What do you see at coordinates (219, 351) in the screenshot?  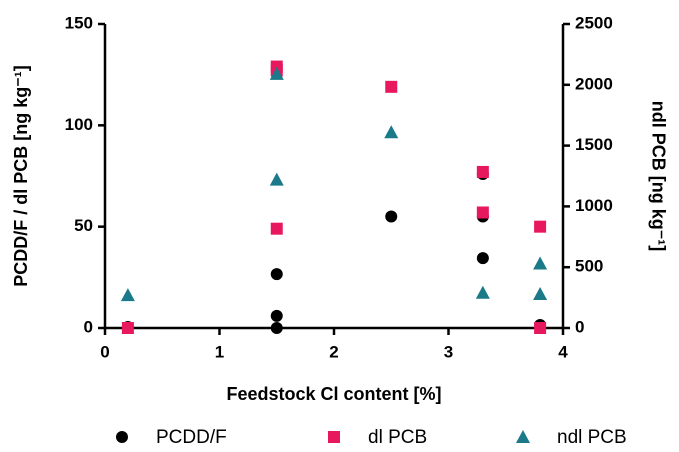 I see `x-tick-label: 1` at bounding box center [219, 351].